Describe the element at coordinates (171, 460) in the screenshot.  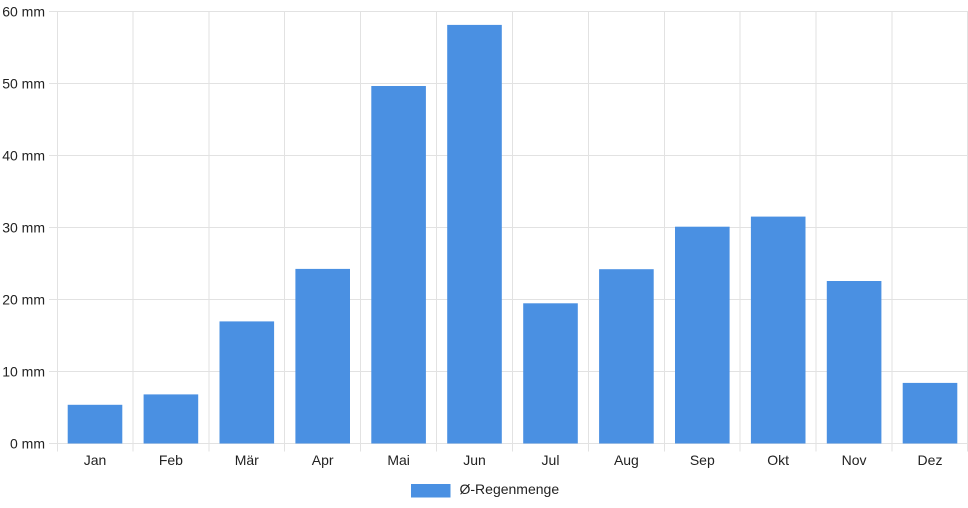
I see `svg-text: Feb` at that location.